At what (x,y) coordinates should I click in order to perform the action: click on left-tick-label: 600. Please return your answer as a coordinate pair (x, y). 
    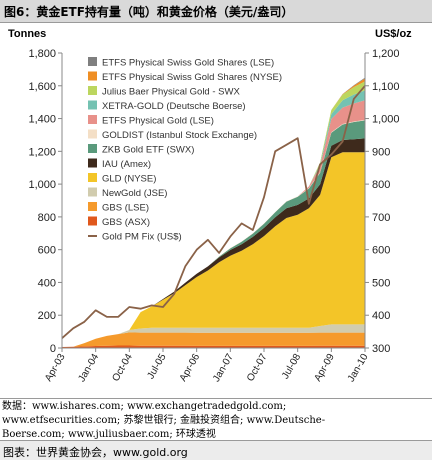
    Looking at the image, I should click on (47, 251).